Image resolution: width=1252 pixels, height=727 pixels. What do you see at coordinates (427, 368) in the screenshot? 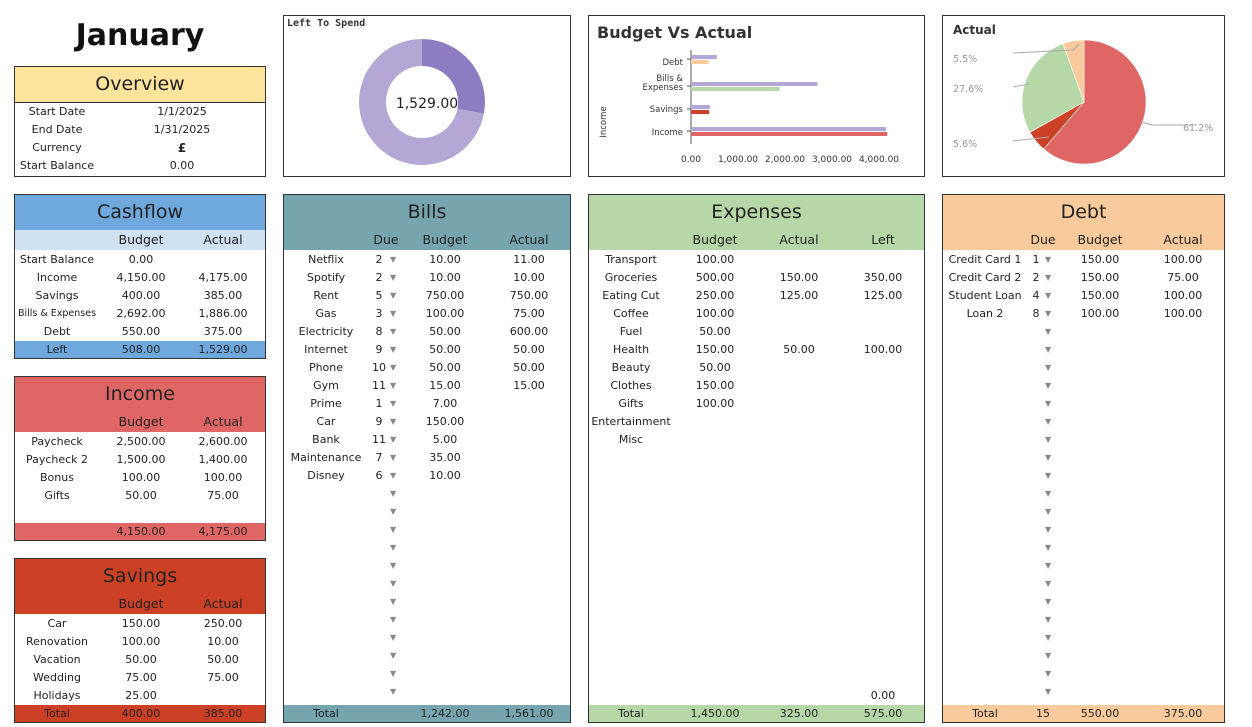
I see `bills-row: Phone 10 50.00 50.00 ▼` at bounding box center [427, 368].